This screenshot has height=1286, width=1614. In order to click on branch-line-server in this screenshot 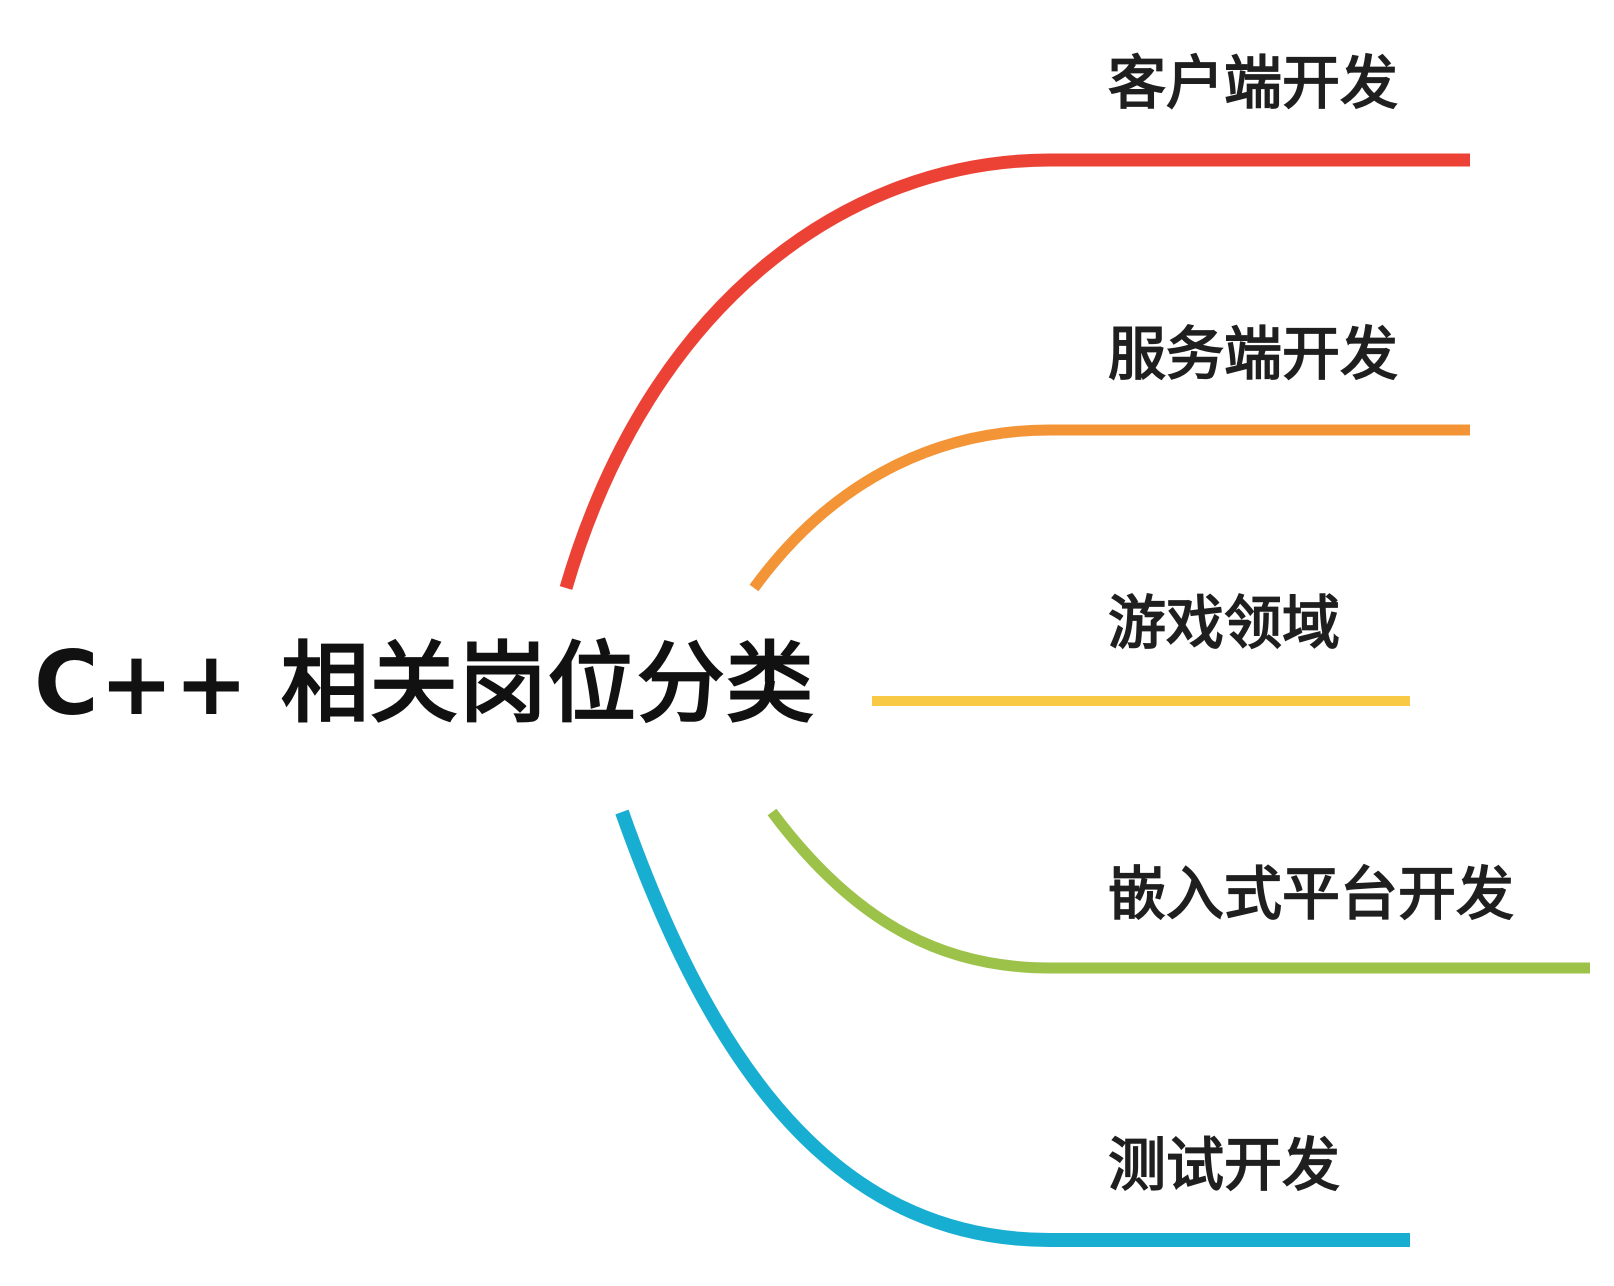, I will do `click(1109, 508)`.